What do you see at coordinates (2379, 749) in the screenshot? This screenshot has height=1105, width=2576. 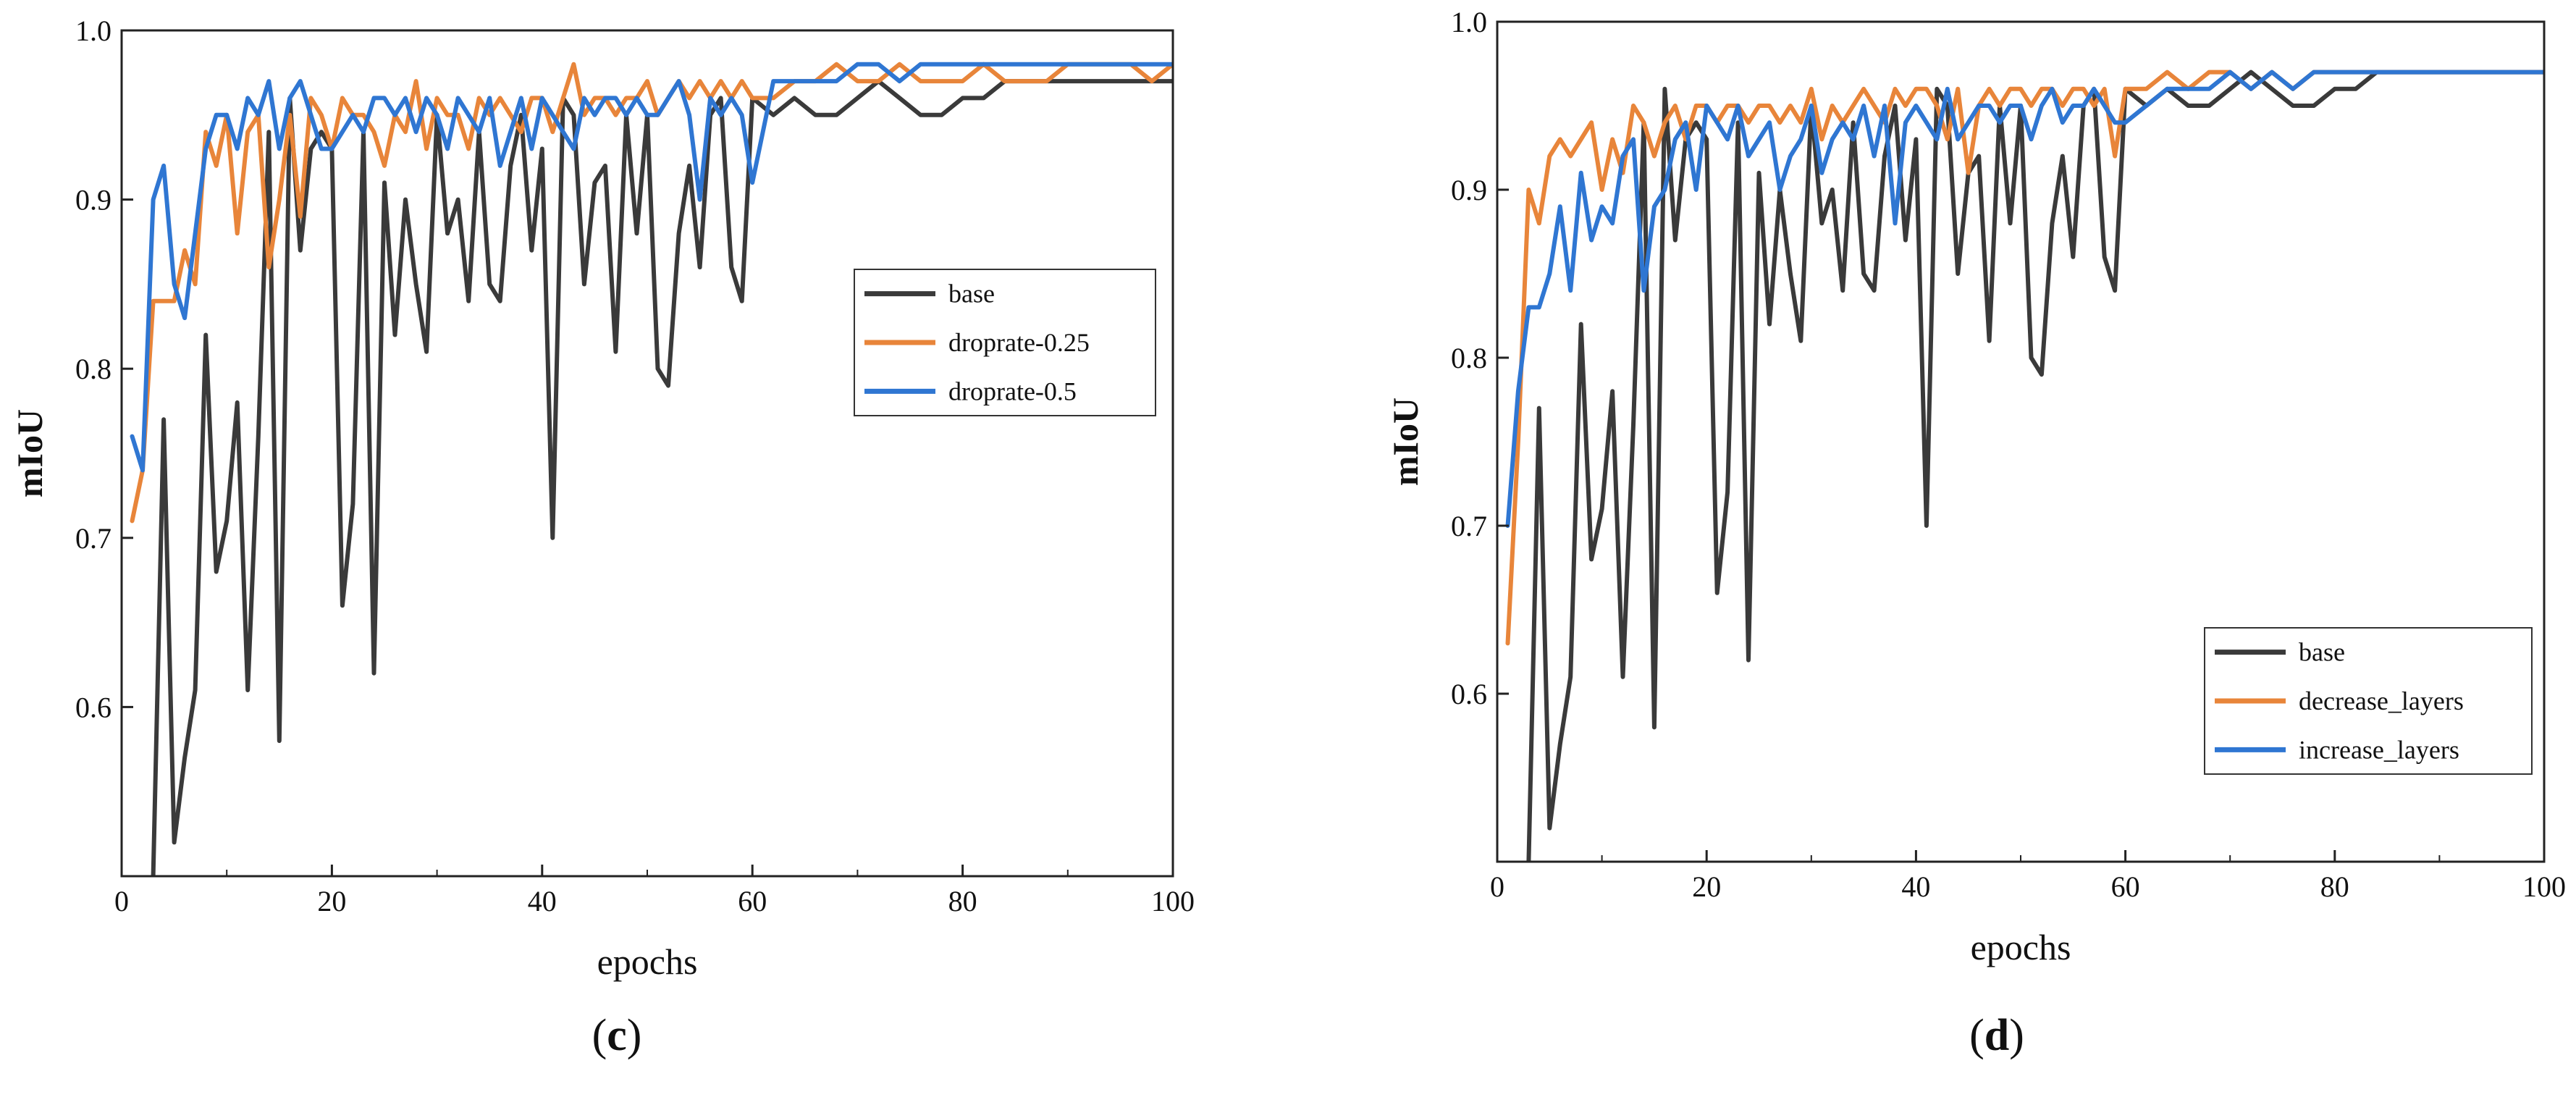 I see `legend-label-increase_layers: increase_layers` at bounding box center [2379, 749].